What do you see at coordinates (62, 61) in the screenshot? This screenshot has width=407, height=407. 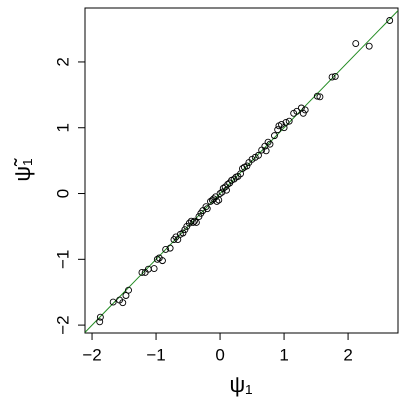 I see `y-tick-label: 2` at bounding box center [62, 61].